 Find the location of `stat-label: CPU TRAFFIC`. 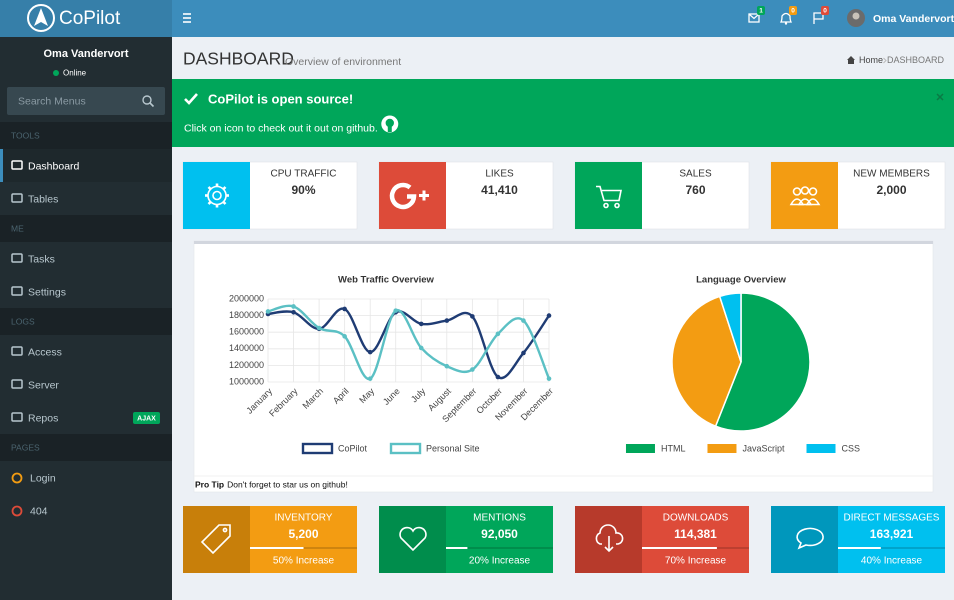

stat-label: CPU TRAFFIC is located at coordinates (304, 174).